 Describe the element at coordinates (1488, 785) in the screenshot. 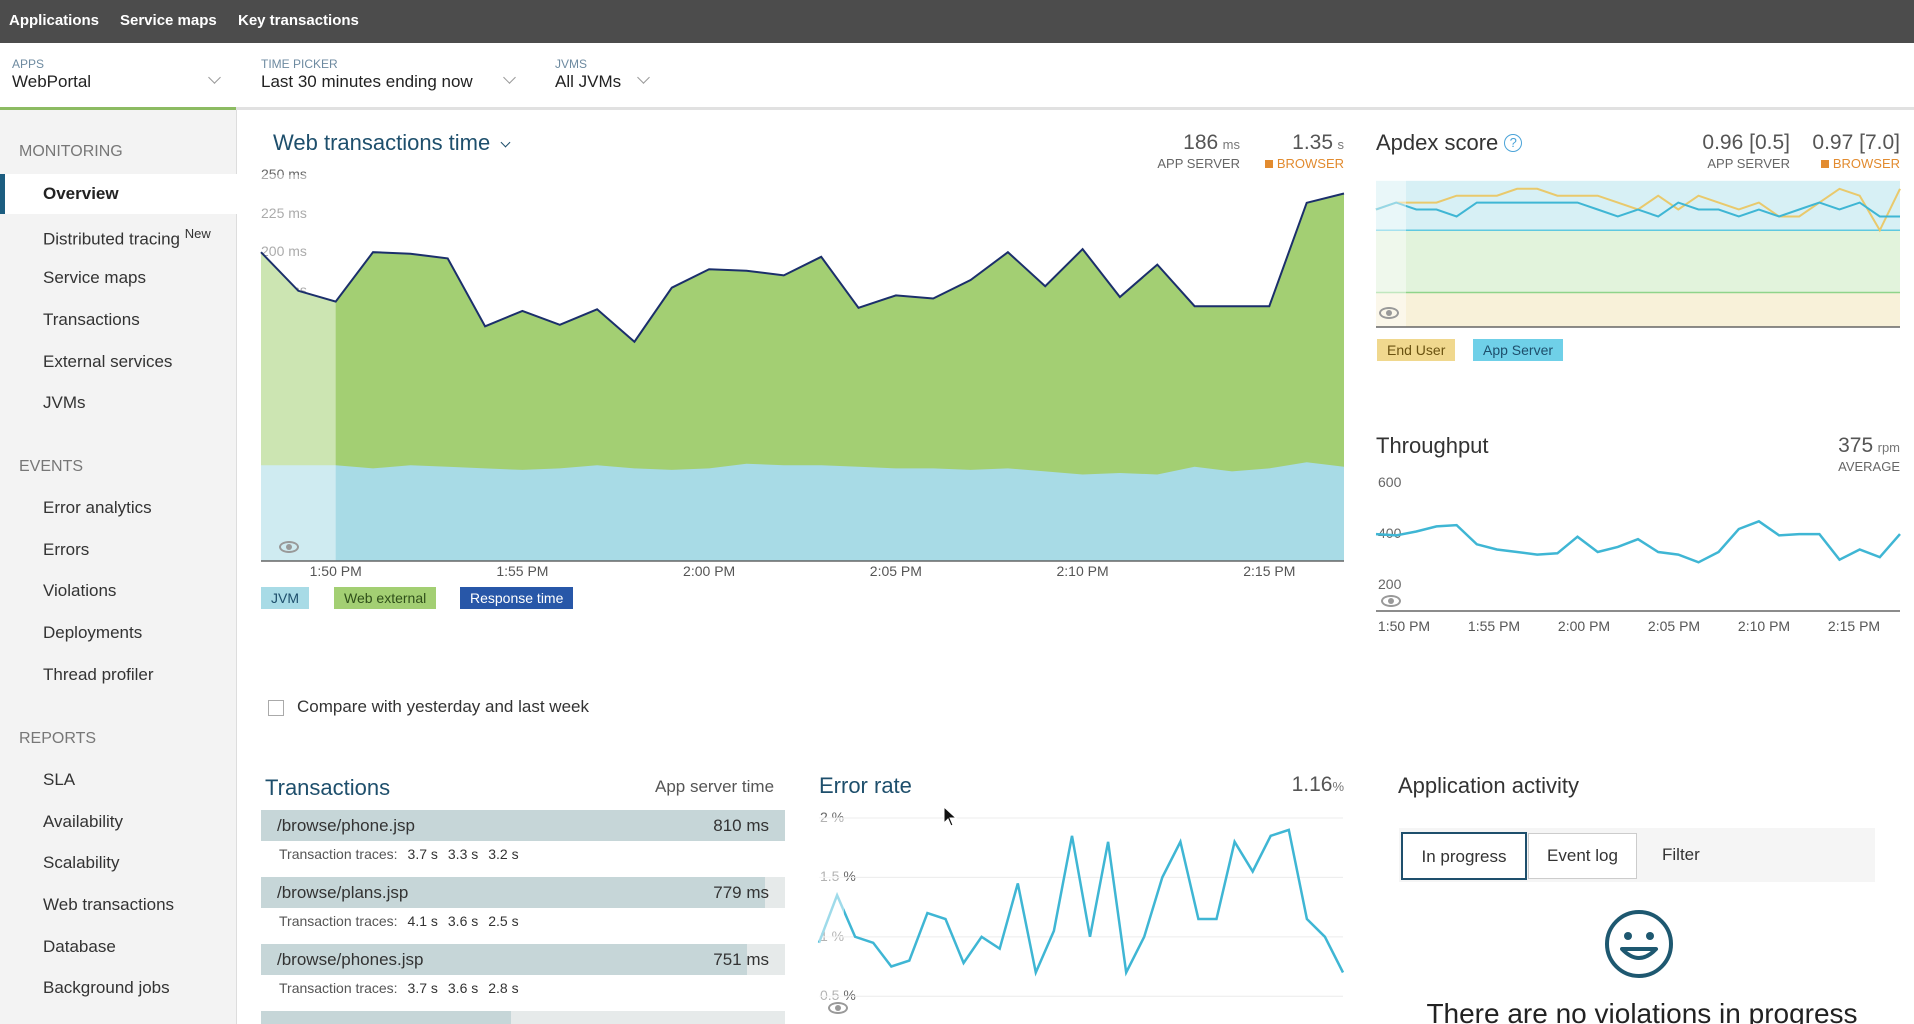

I see `activity-title: Application activity` at that location.